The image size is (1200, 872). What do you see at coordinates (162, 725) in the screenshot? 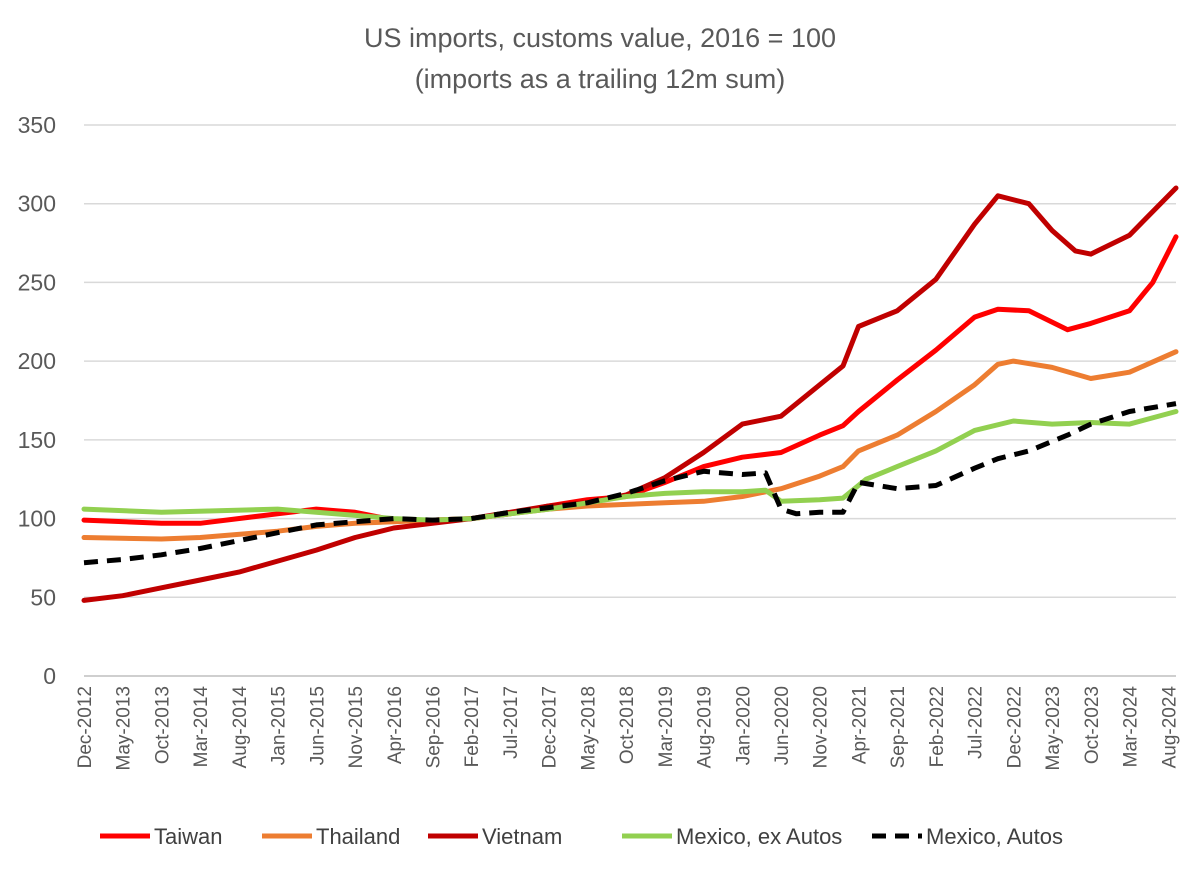
I see `x-tick-label: Oct-2013` at bounding box center [162, 725].